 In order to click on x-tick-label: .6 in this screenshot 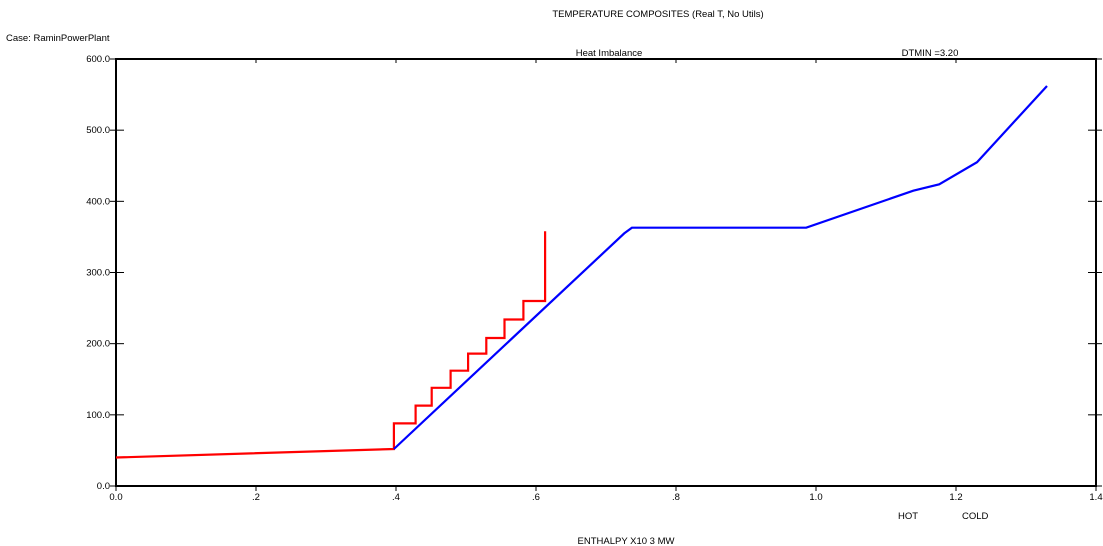, I will do `click(536, 497)`.